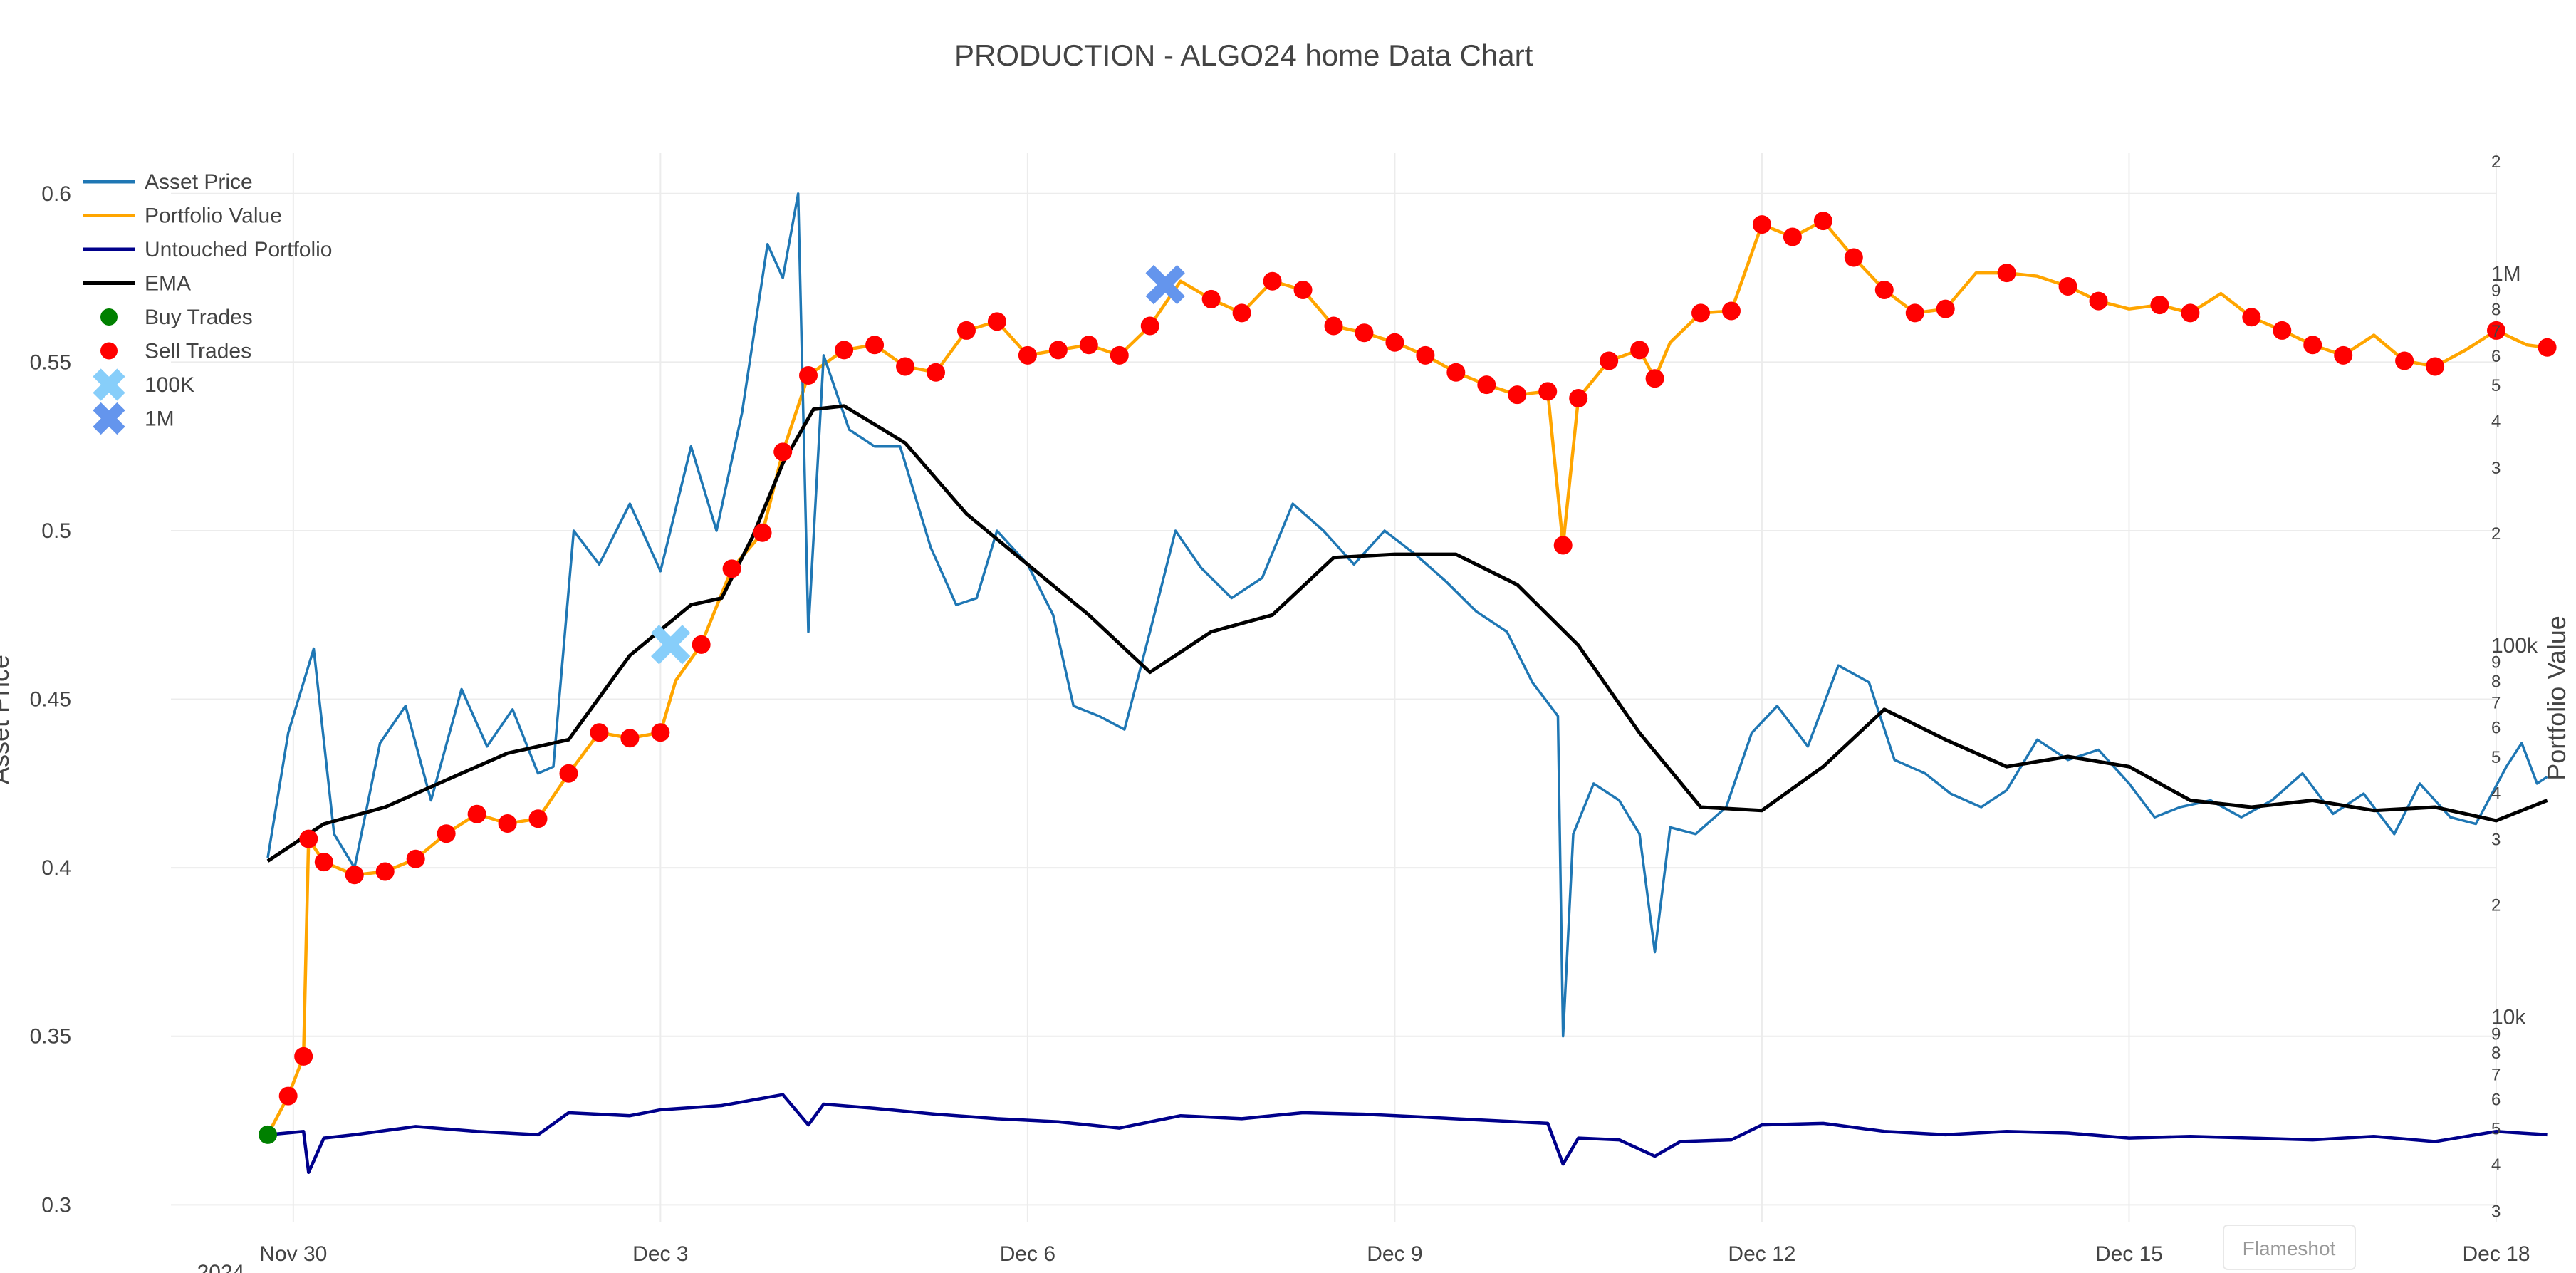 The image size is (2576, 1273). Describe the element at coordinates (199, 182) in the screenshot. I see `legend-label-asset-price: Asset Price` at that location.